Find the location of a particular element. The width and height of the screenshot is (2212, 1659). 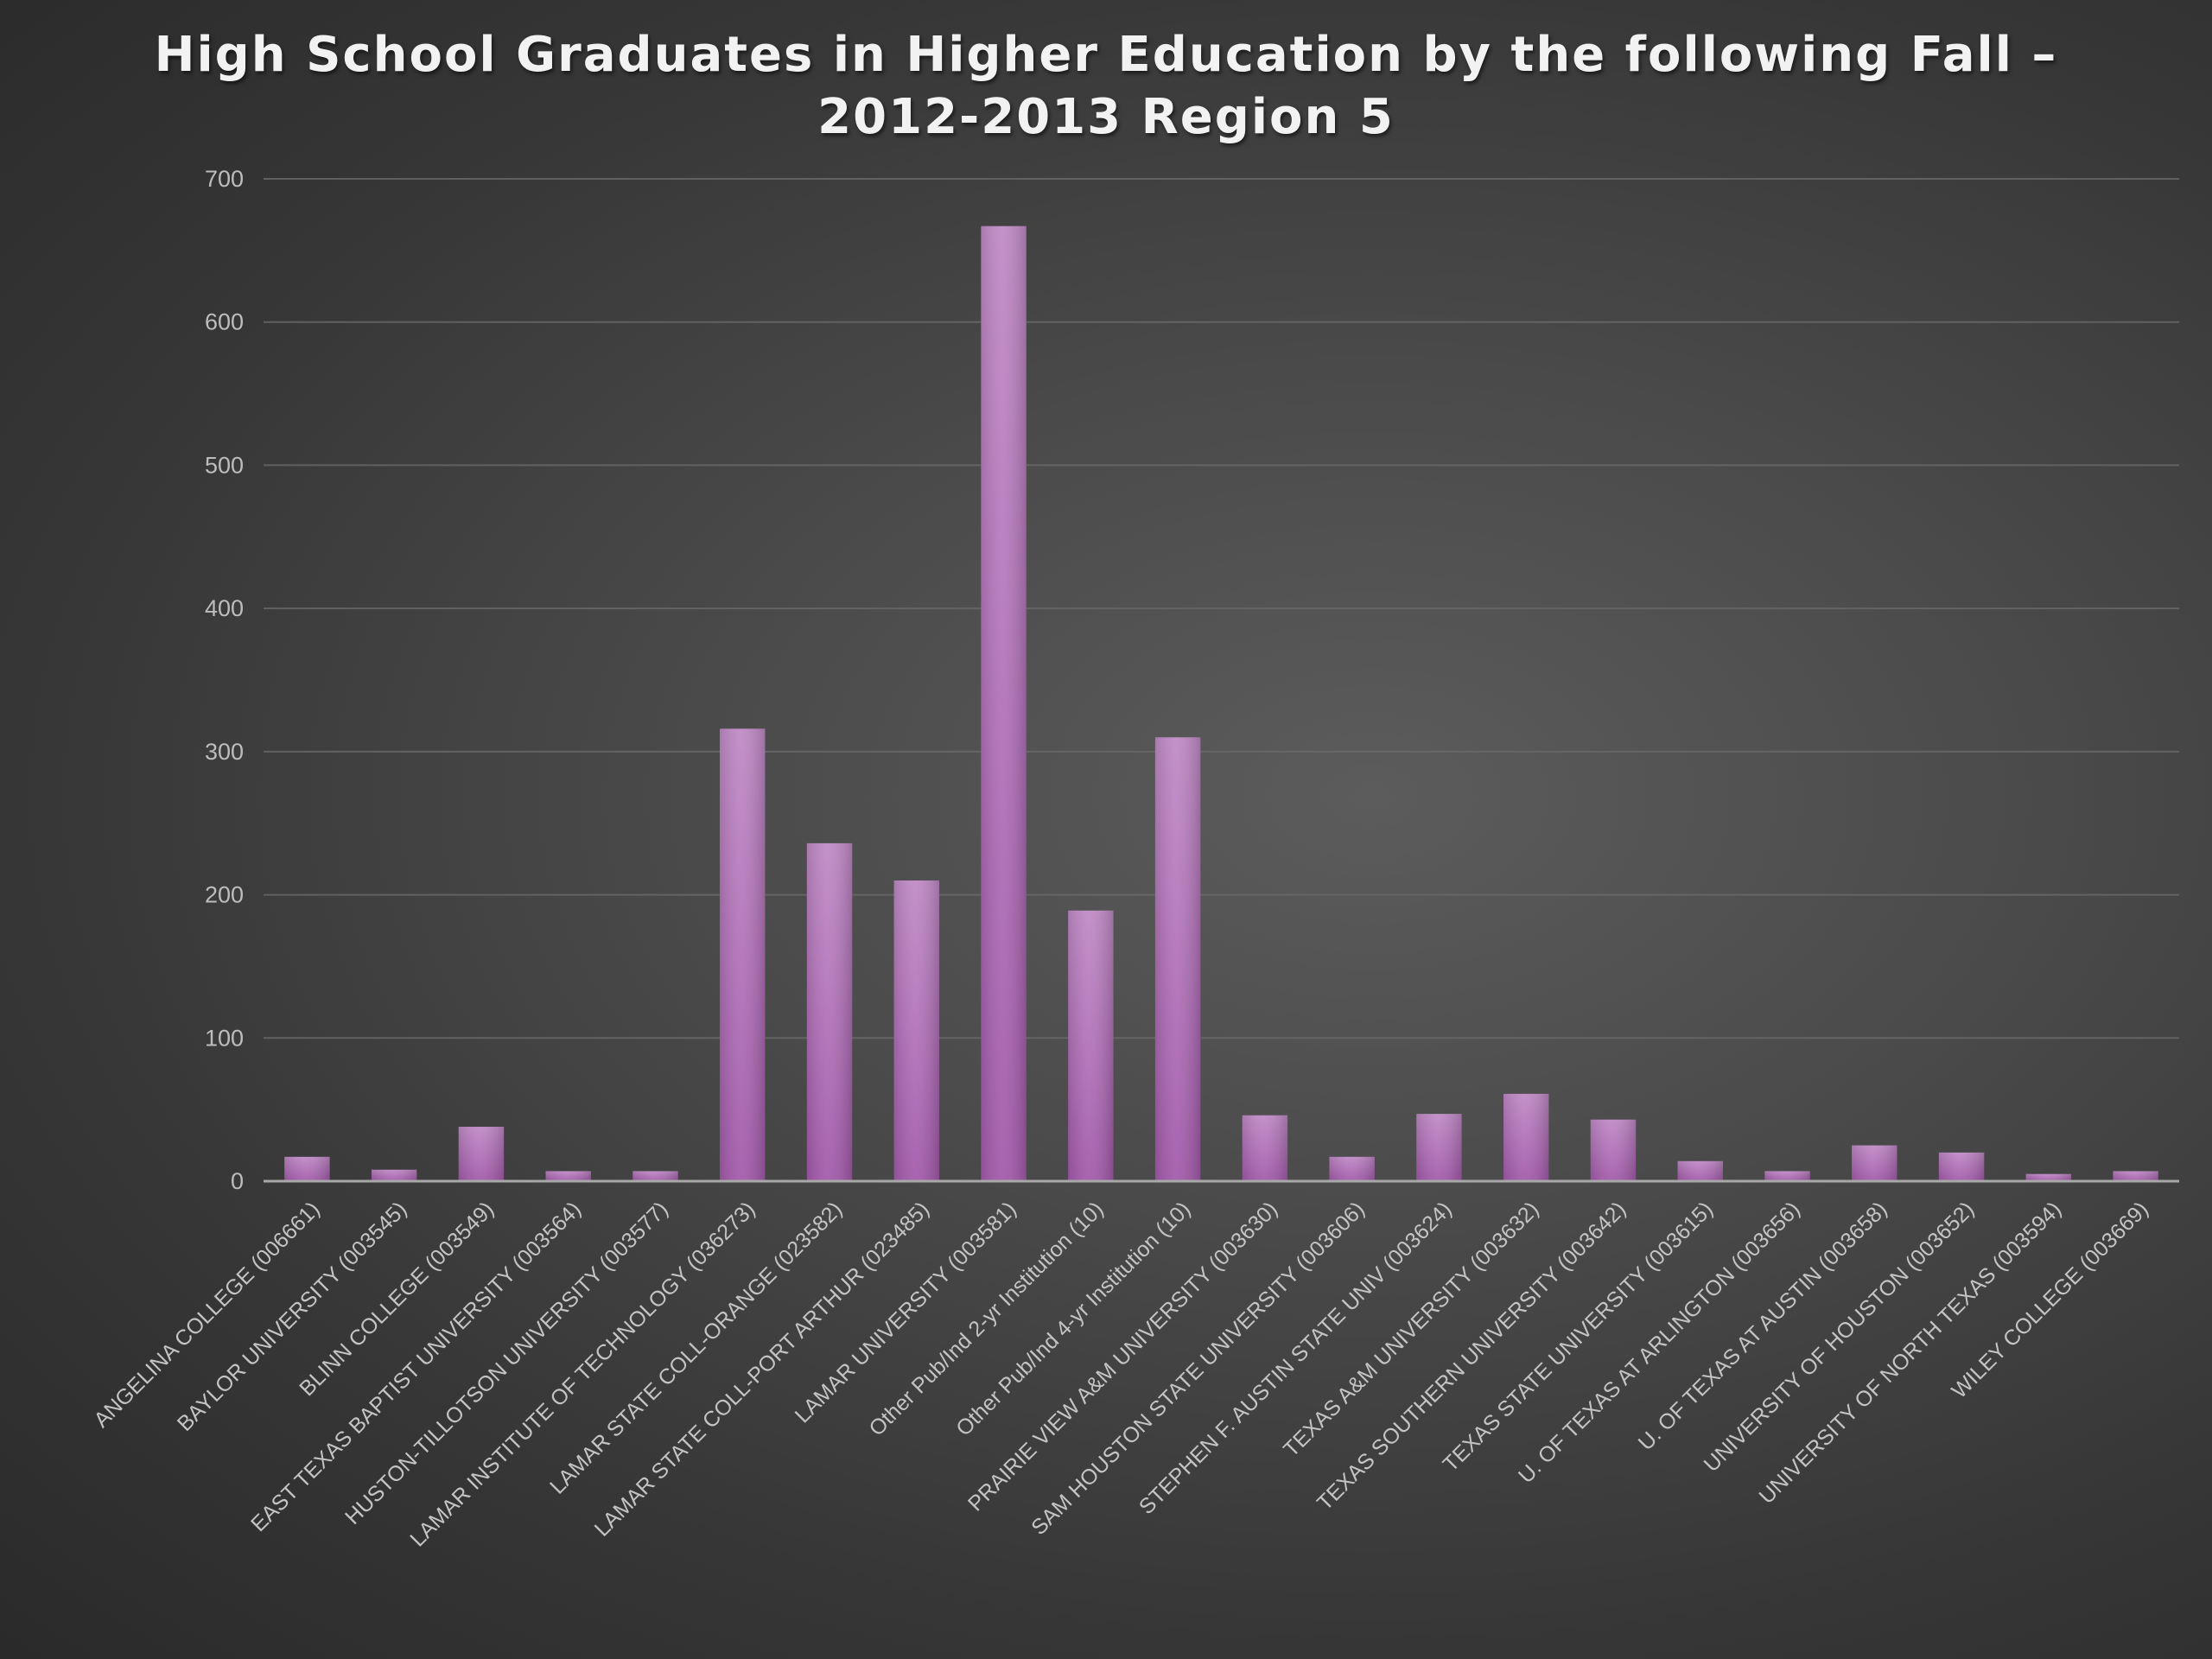

x-category-label: PRAIRIE VIEW A&M UNIVERSITY (003630) is located at coordinates (1122, 1356).